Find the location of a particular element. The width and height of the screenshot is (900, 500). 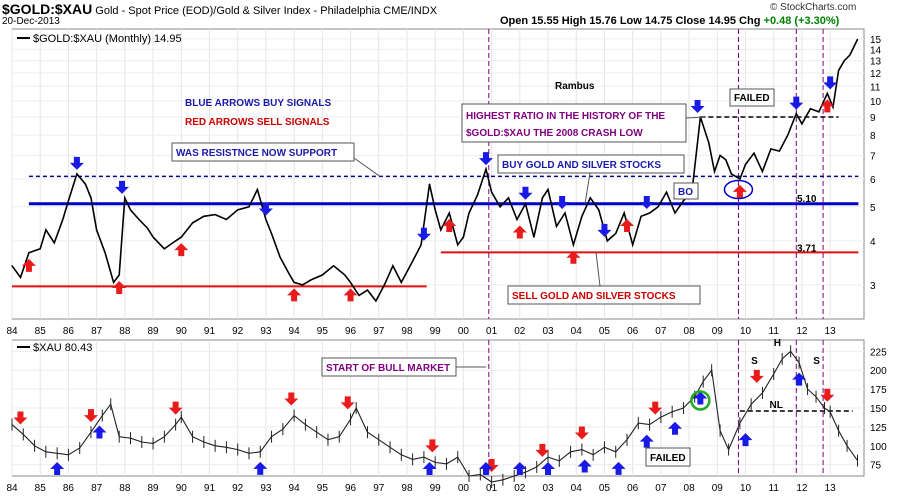

upper-y-tick-label: 10 is located at coordinates (876, 102).